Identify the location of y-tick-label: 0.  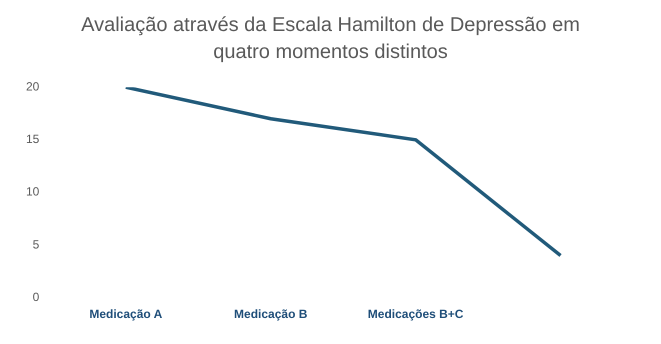
(36, 297).